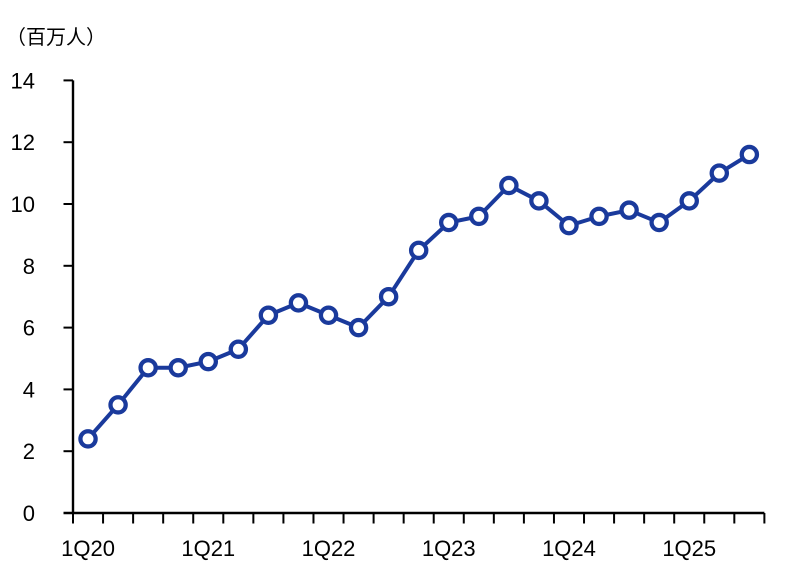 The image size is (792, 577). Describe the element at coordinates (23, 142) in the screenshot. I see `y-axis-tick-label: 12` at that location.